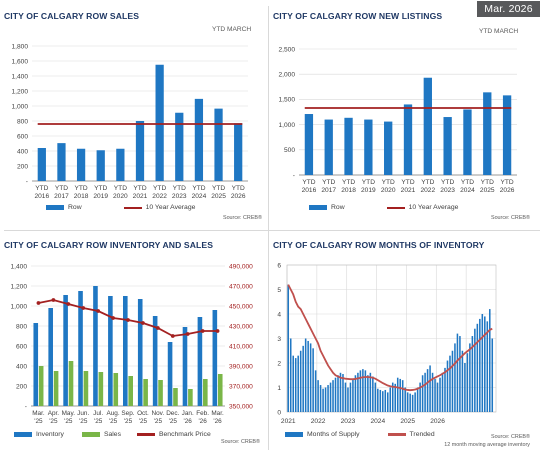 The height and width of the screenshot is (454, 544). What do you see at coordinates (387, 343) in the screenshot?
I see `row-months-chart: 0 1 2 3 4 5 6 2021 2022 2023 2024 2025 2026` at bounding box center [387, 343].